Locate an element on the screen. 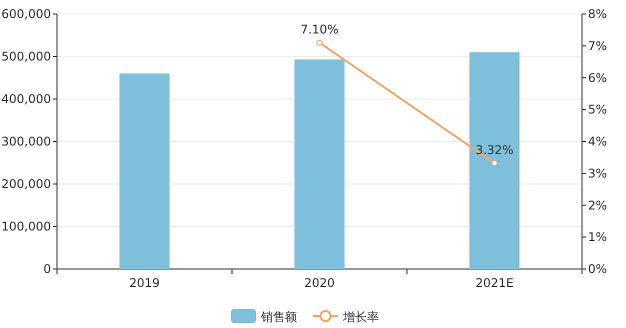 Image resolution: width=626 pixels, height=328 pixels. y2-tick-label: 2% is located at coordinates (598, 205).